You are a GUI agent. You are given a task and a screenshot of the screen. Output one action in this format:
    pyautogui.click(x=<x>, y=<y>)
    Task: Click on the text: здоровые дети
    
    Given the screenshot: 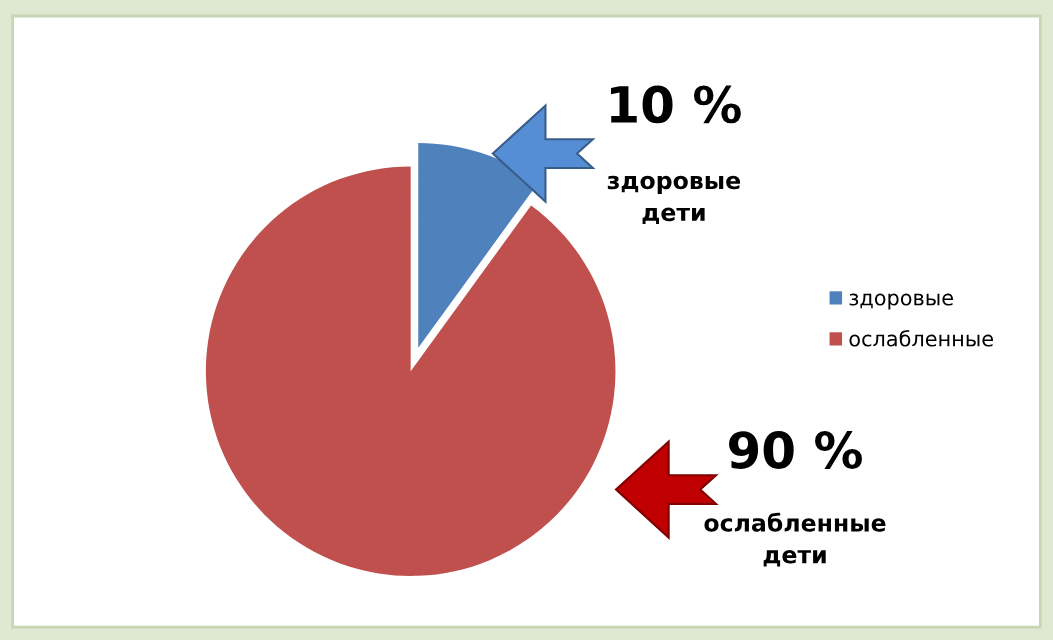 What is the action you would take?
    pyautogui.click(x=673, y=200)
    